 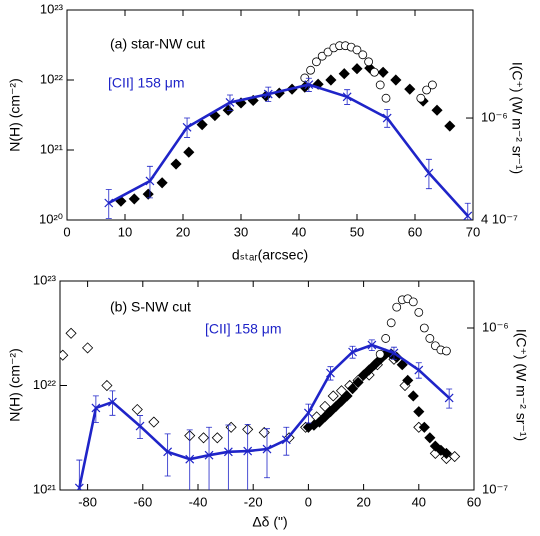 What do you see at coordinates (150, 307) in the screenshot?
I see `panel-title: (b) S-NW cut` at bounding box center [150, 307].